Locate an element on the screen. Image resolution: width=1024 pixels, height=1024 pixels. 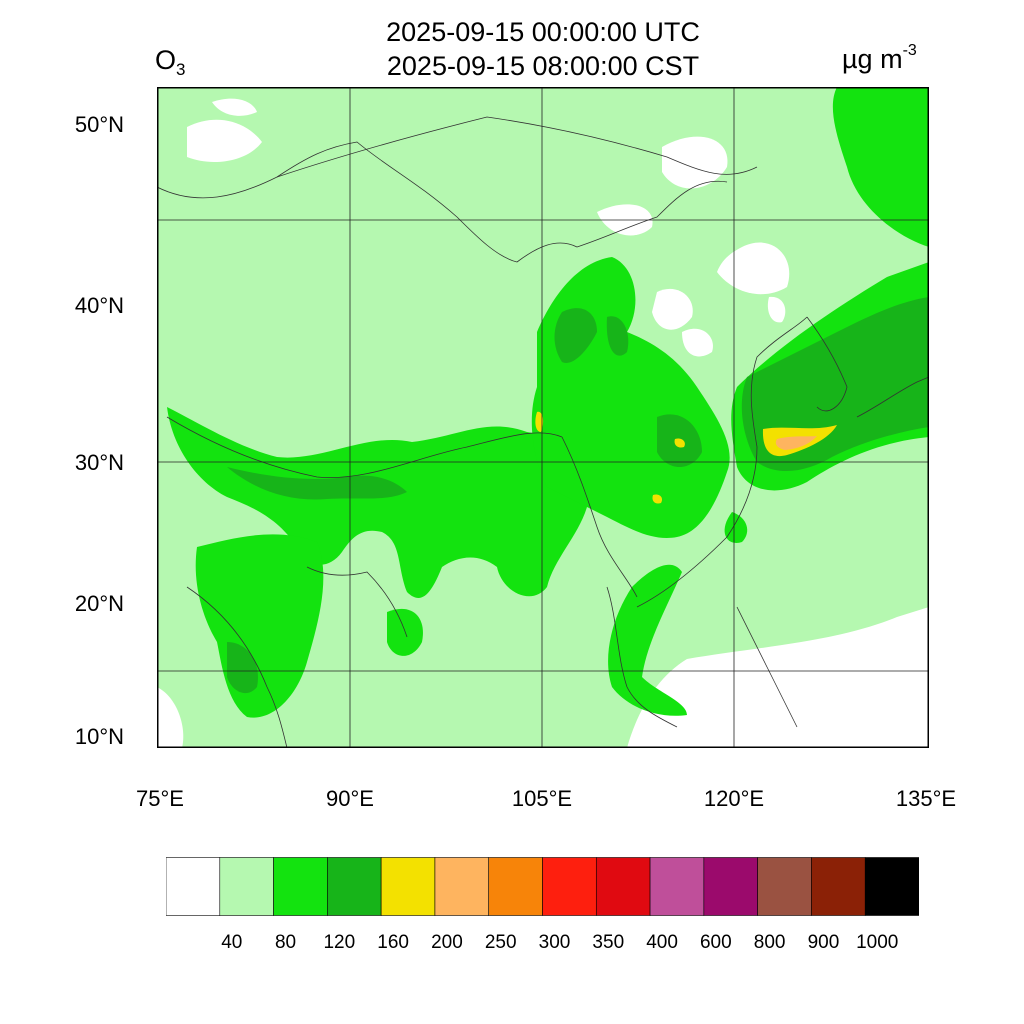
colorbar-label-200: 200 is located at coordinates (447, 942).